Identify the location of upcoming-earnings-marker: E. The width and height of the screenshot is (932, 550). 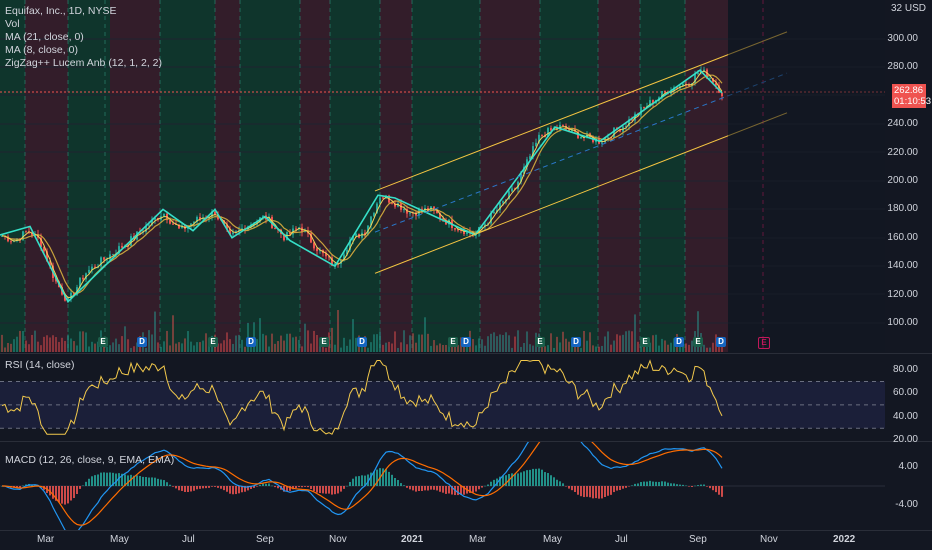
(764, 343).